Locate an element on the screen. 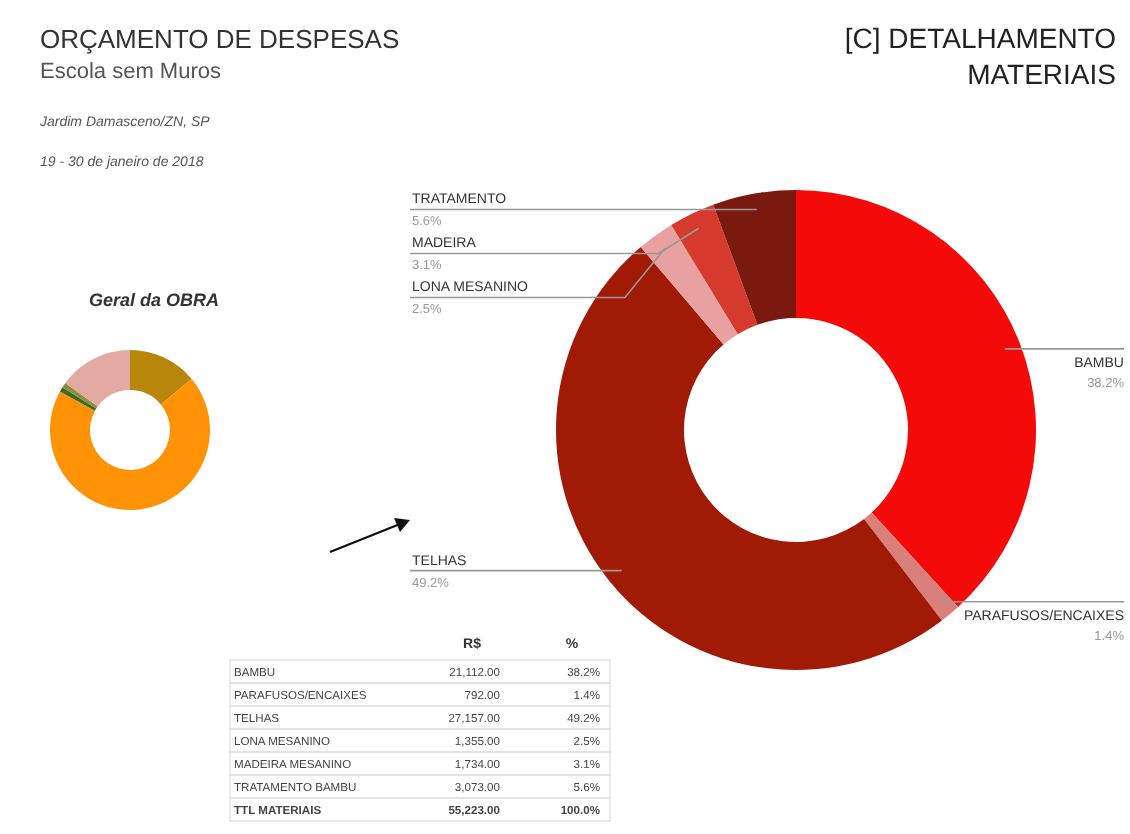 The width and height of the screenshot is (1130, 834). text: ORÇAMENTO DE DESPESAS is located at coordinates (220, 39).